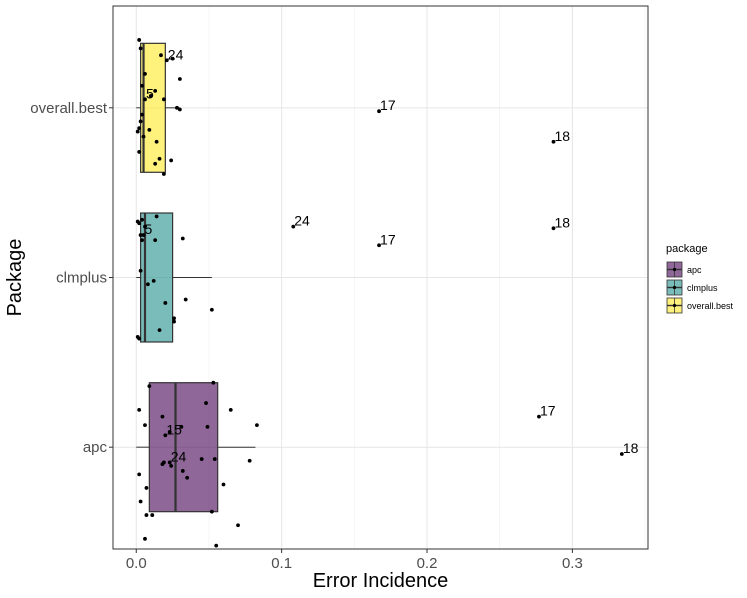  I want to click on x-tick-label: 0.2, so click(427, 563).